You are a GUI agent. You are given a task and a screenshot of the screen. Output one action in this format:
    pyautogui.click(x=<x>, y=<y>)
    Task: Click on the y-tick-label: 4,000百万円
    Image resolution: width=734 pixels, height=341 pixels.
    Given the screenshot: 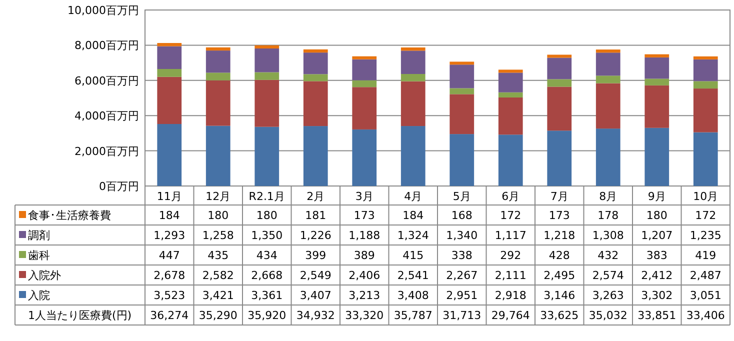 What is the action you would take?
    pyautogui.click(x=106, y=116)
    